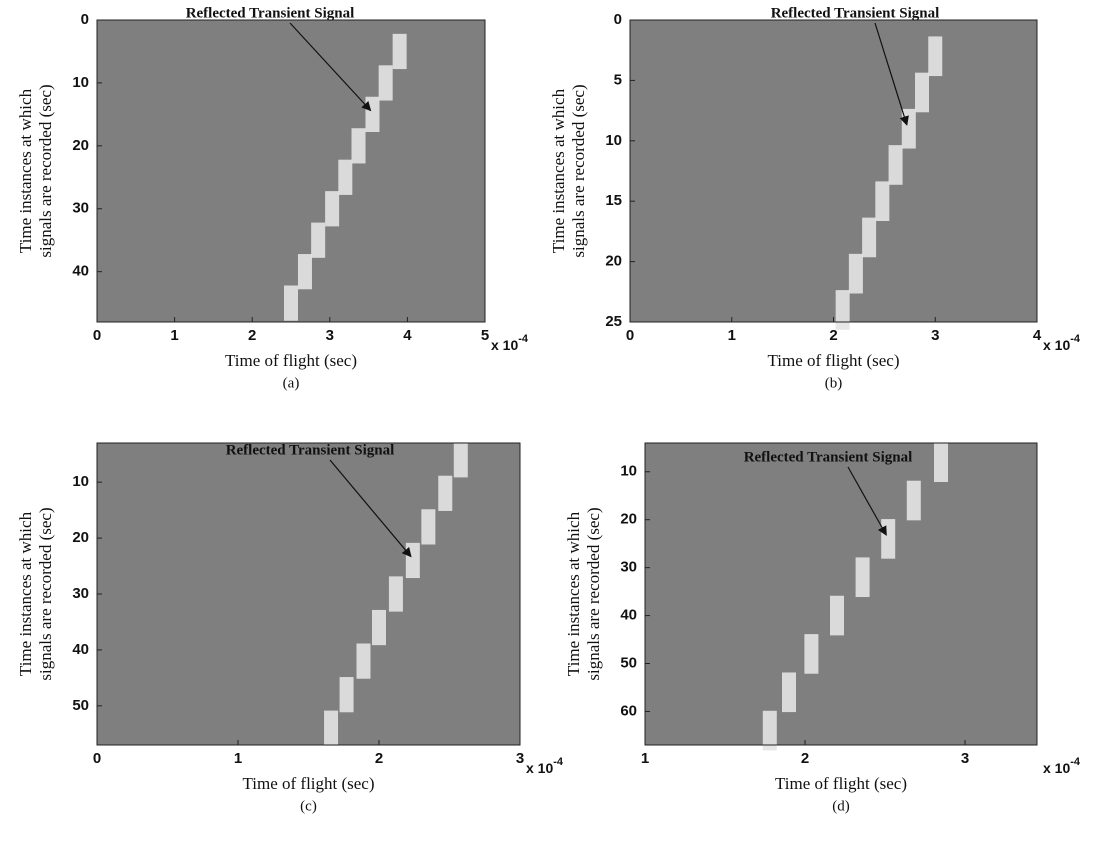  Describe the element at coordinates (308, 806) in the screenshot. I see `caption: (c)` at that location.